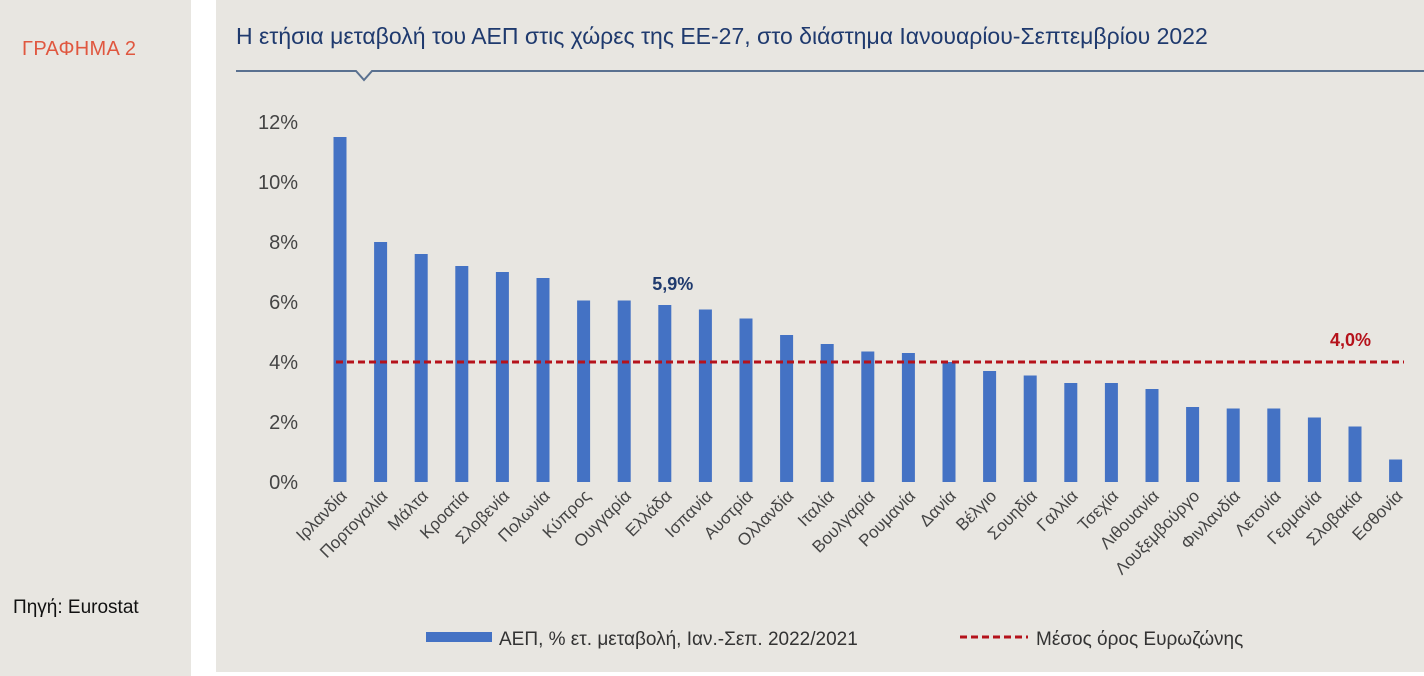  What do you see at coordinates (278, 183) in the screenshot?
I see `y-tick-label: 10%` at bounding box center [278, 183].